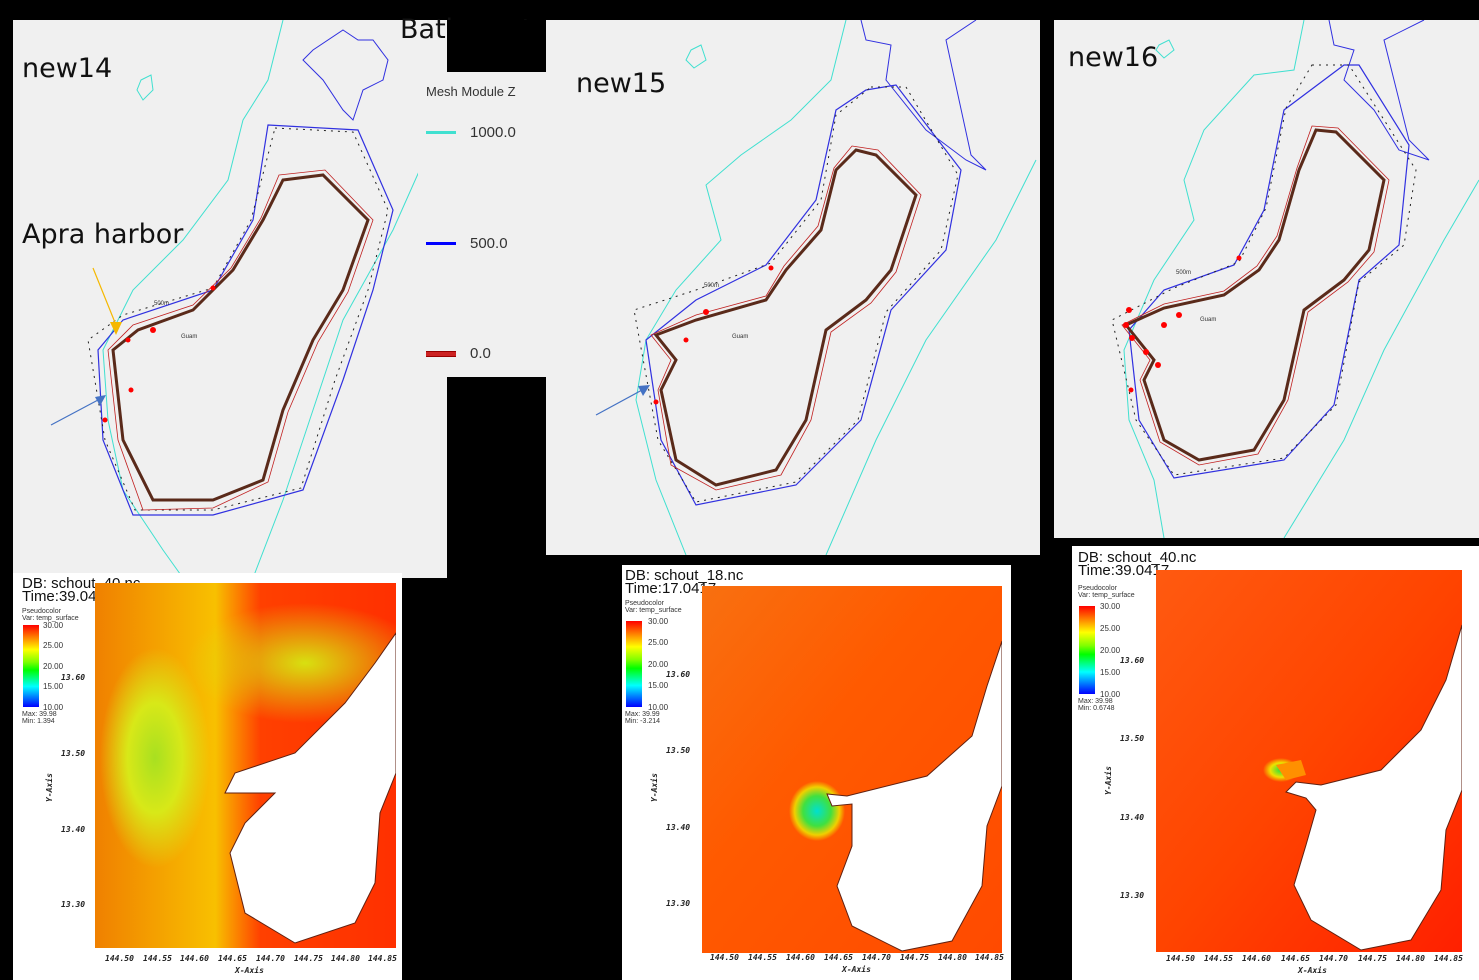  What do you see at coordinates (642, 714) in the screenshot?
I see `max-label: Max: 39.99` at bounding box center [642, 714].